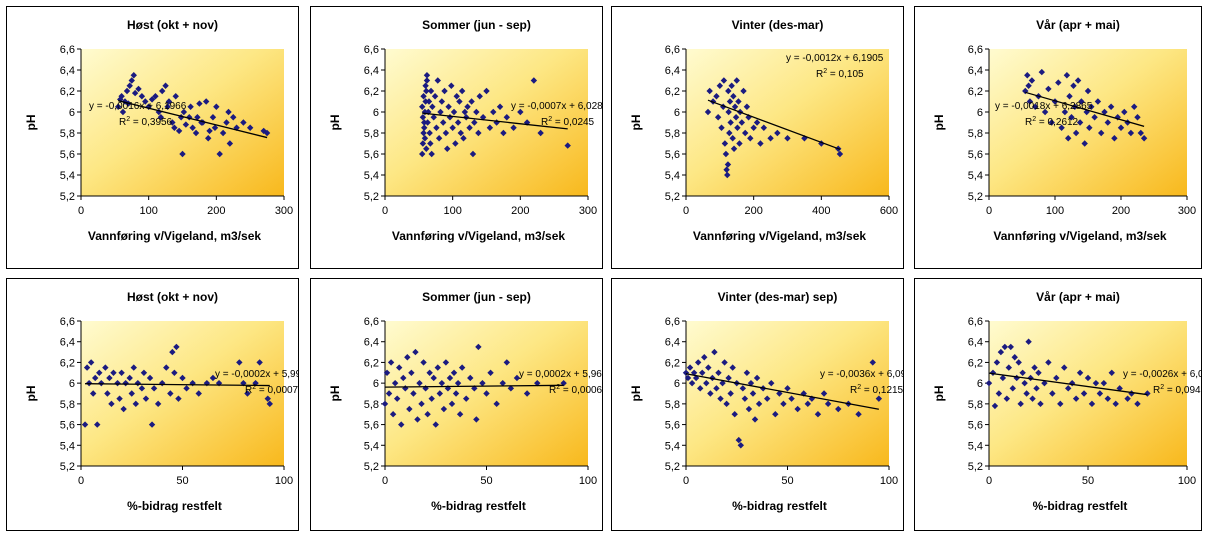 Image resolution: width=1207 pixels, height=536 pixels. What do you see at coordinates (575, 390) in the screenshot?
I see `r-squared-label: R2 = 0,0006` at bounding box center [575, 390].